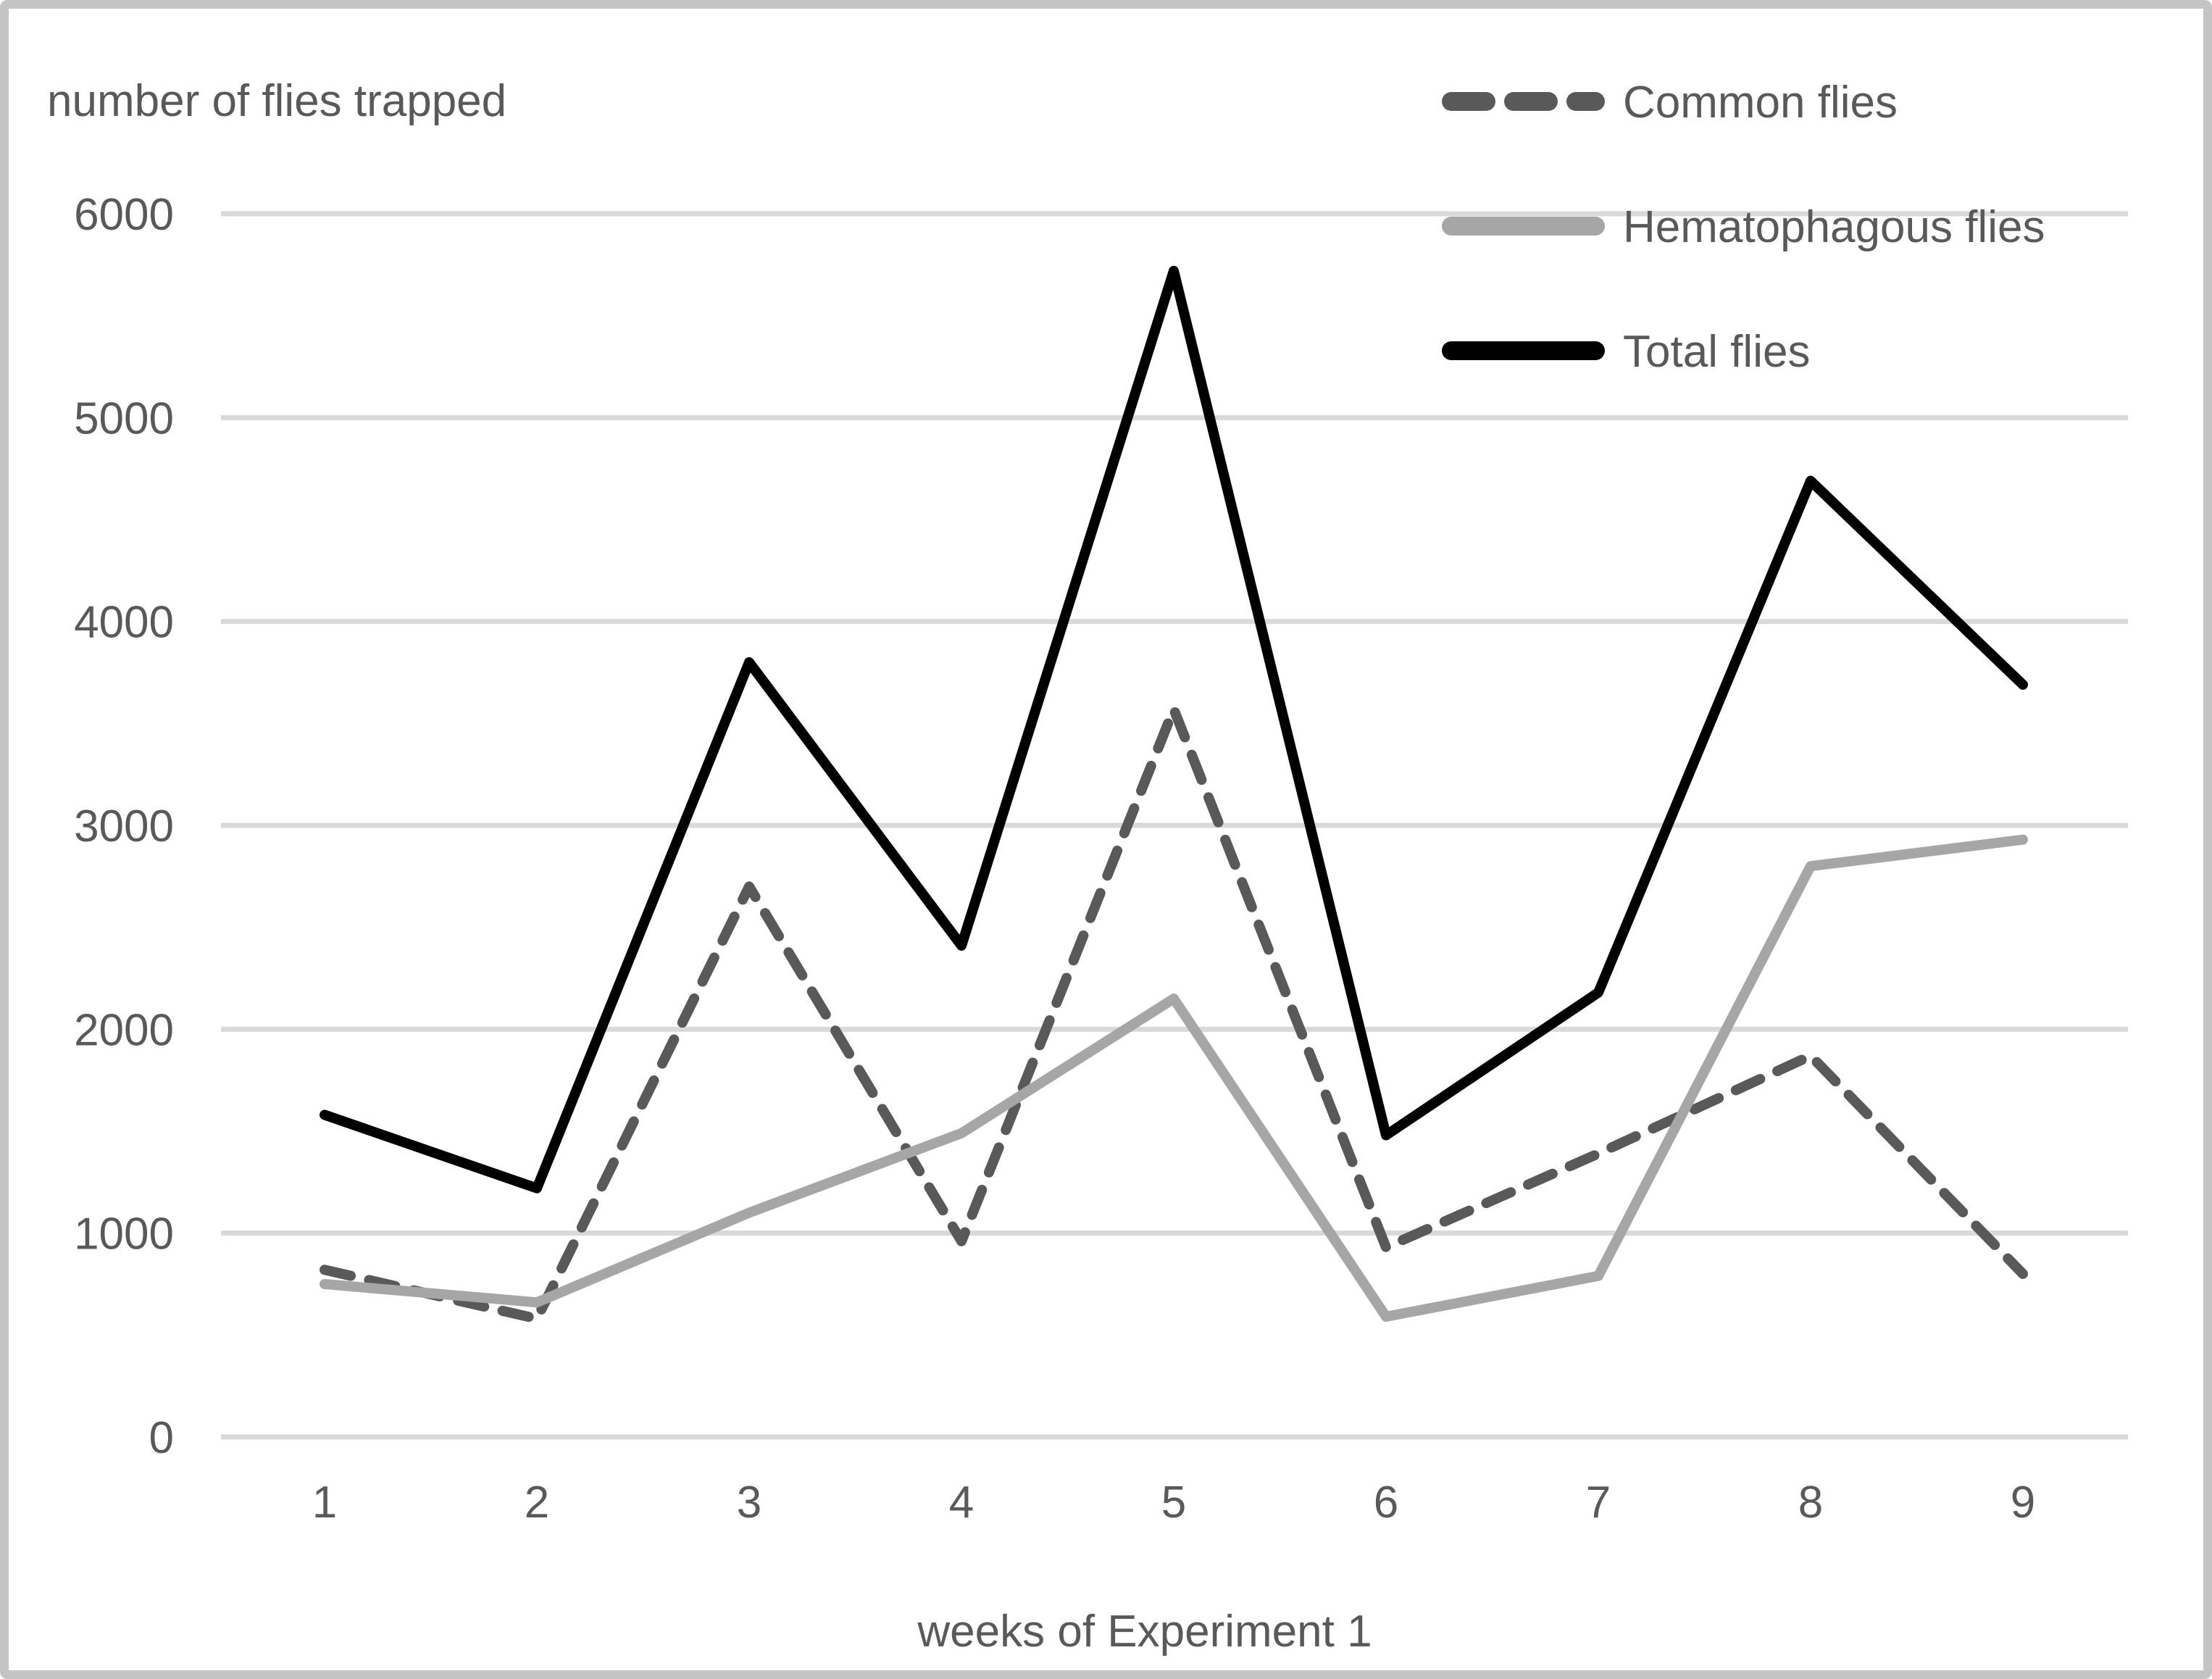  I want to click on x-tick-label: 2, so click(537, 1503).